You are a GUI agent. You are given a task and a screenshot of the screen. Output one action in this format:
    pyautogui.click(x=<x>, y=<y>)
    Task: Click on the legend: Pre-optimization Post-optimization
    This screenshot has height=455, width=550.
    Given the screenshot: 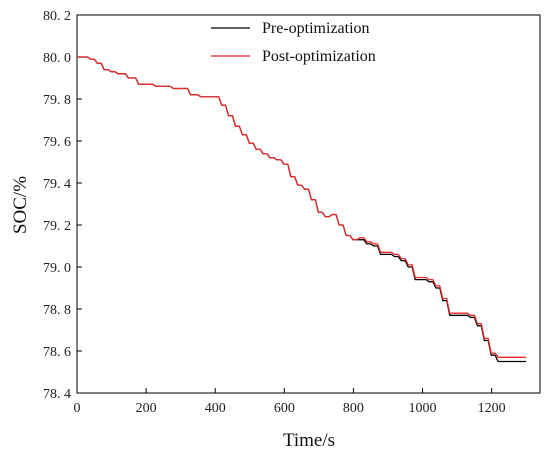 What is the action you would take?
    pyautogui.click(x=293, y=42)
    